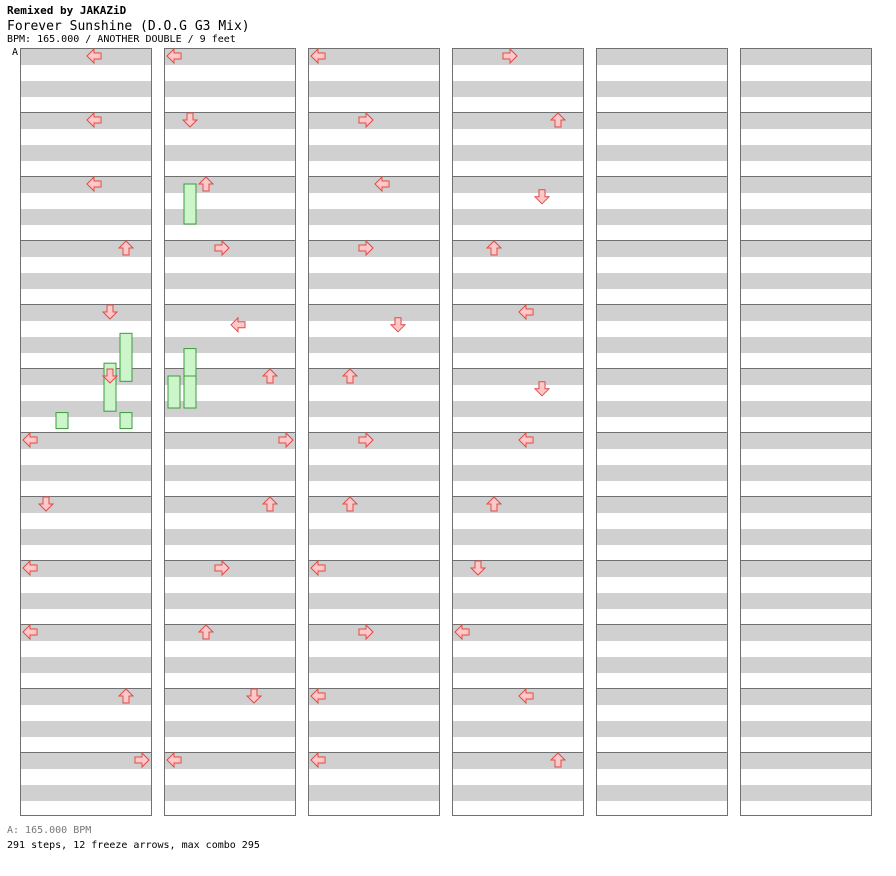 Image resolution: width=896 pixels, height=876 pixels. I want to click on chart-info: BPM: 165.000 / ANOTHER DOUBLE / 9 feet, so click(121, 39).